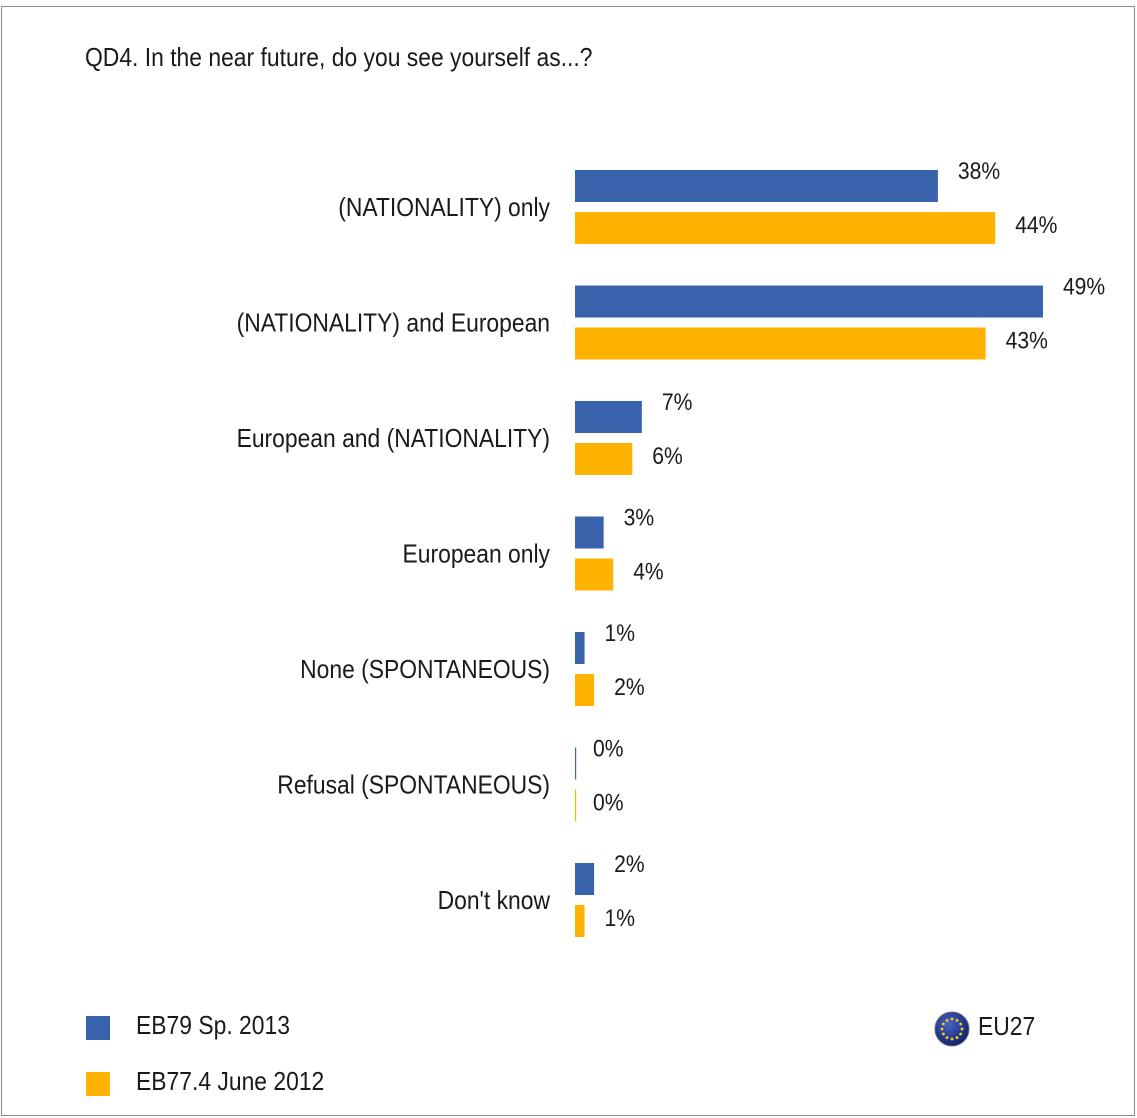  Describe the element at coordinates (629, 687) in the screenshot. I see `value-label-series-2-none-spontaneous: 2%` at that location.